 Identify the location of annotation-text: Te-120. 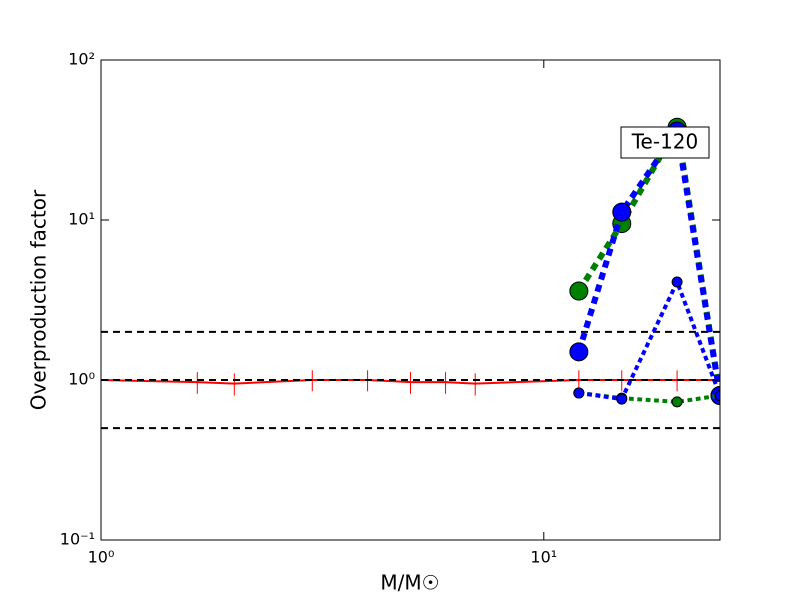
(665, 142).